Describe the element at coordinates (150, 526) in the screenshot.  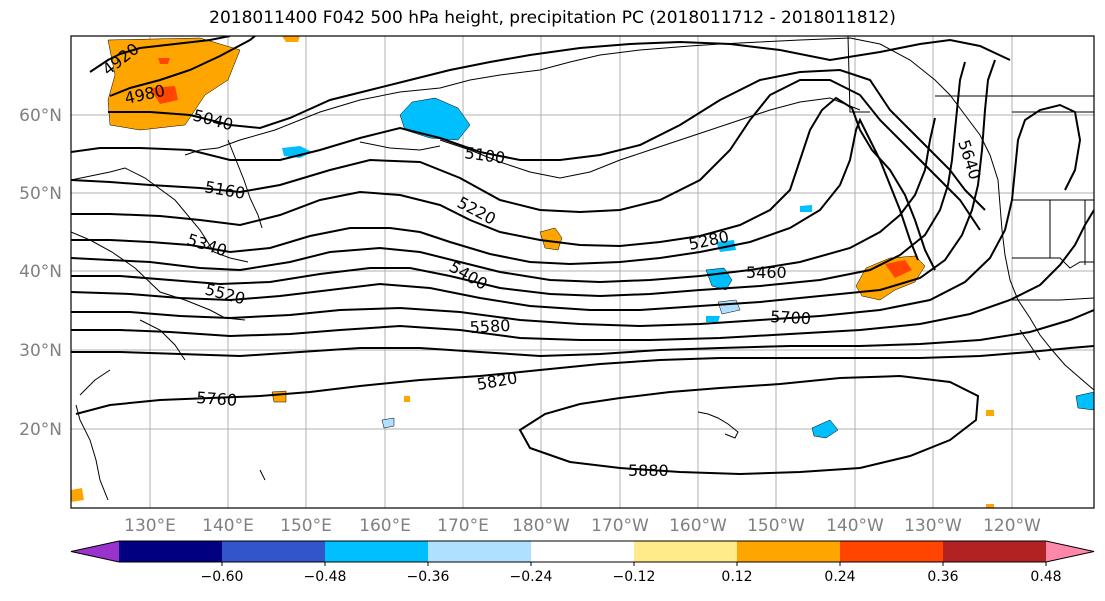
I see `lon-label: 130°E` at that location.